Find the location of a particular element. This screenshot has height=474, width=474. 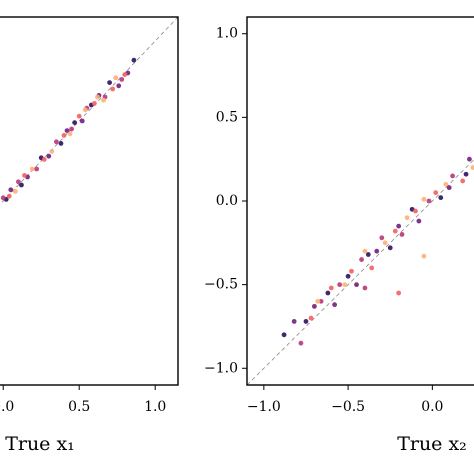

y-tick-label: −1.0 is located at coordinates (221, 368).